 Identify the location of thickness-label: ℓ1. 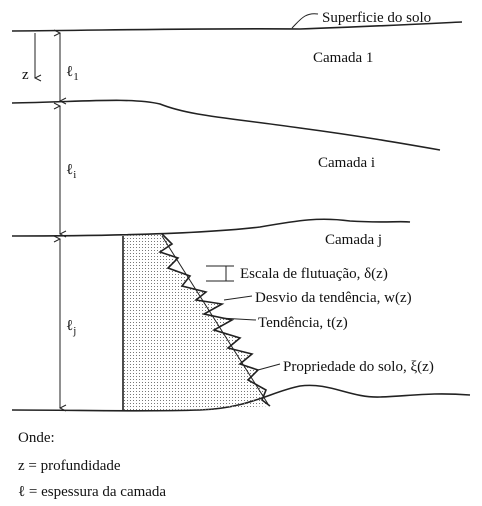
(72, 73).